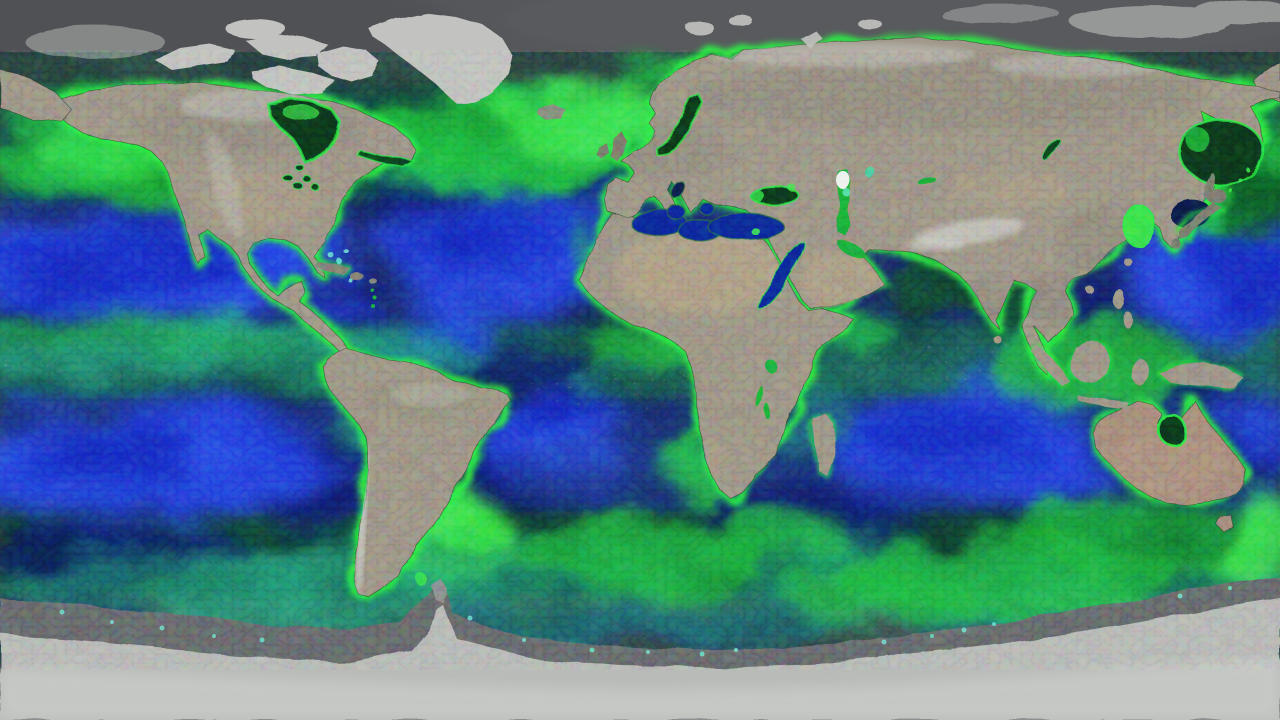 The image size is (1280, 720). What do you see at coordinates (255, 28) in the screenshot?
I see `ellesmere-island` at bounding box center [255, 28].